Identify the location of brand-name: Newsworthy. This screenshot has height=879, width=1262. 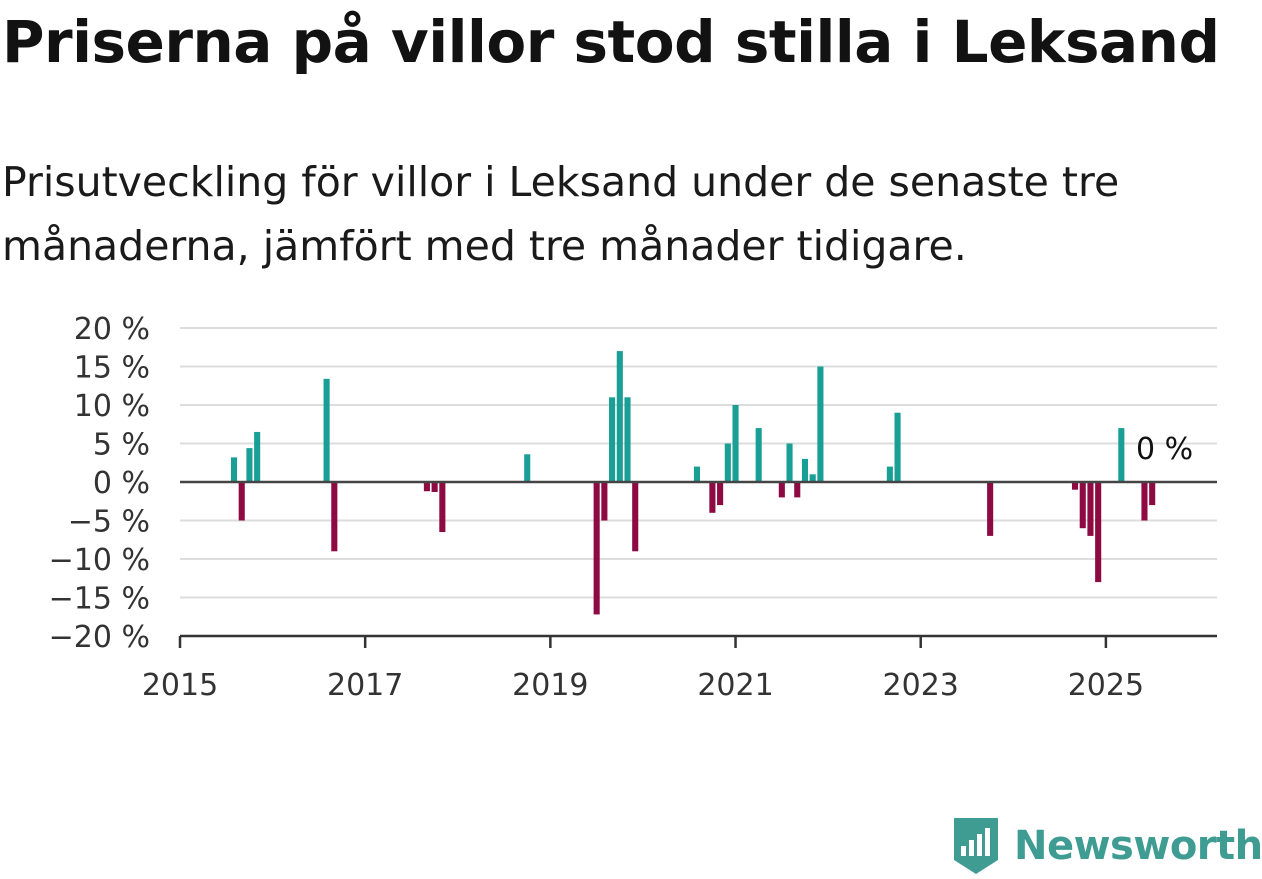
(1138, 846).